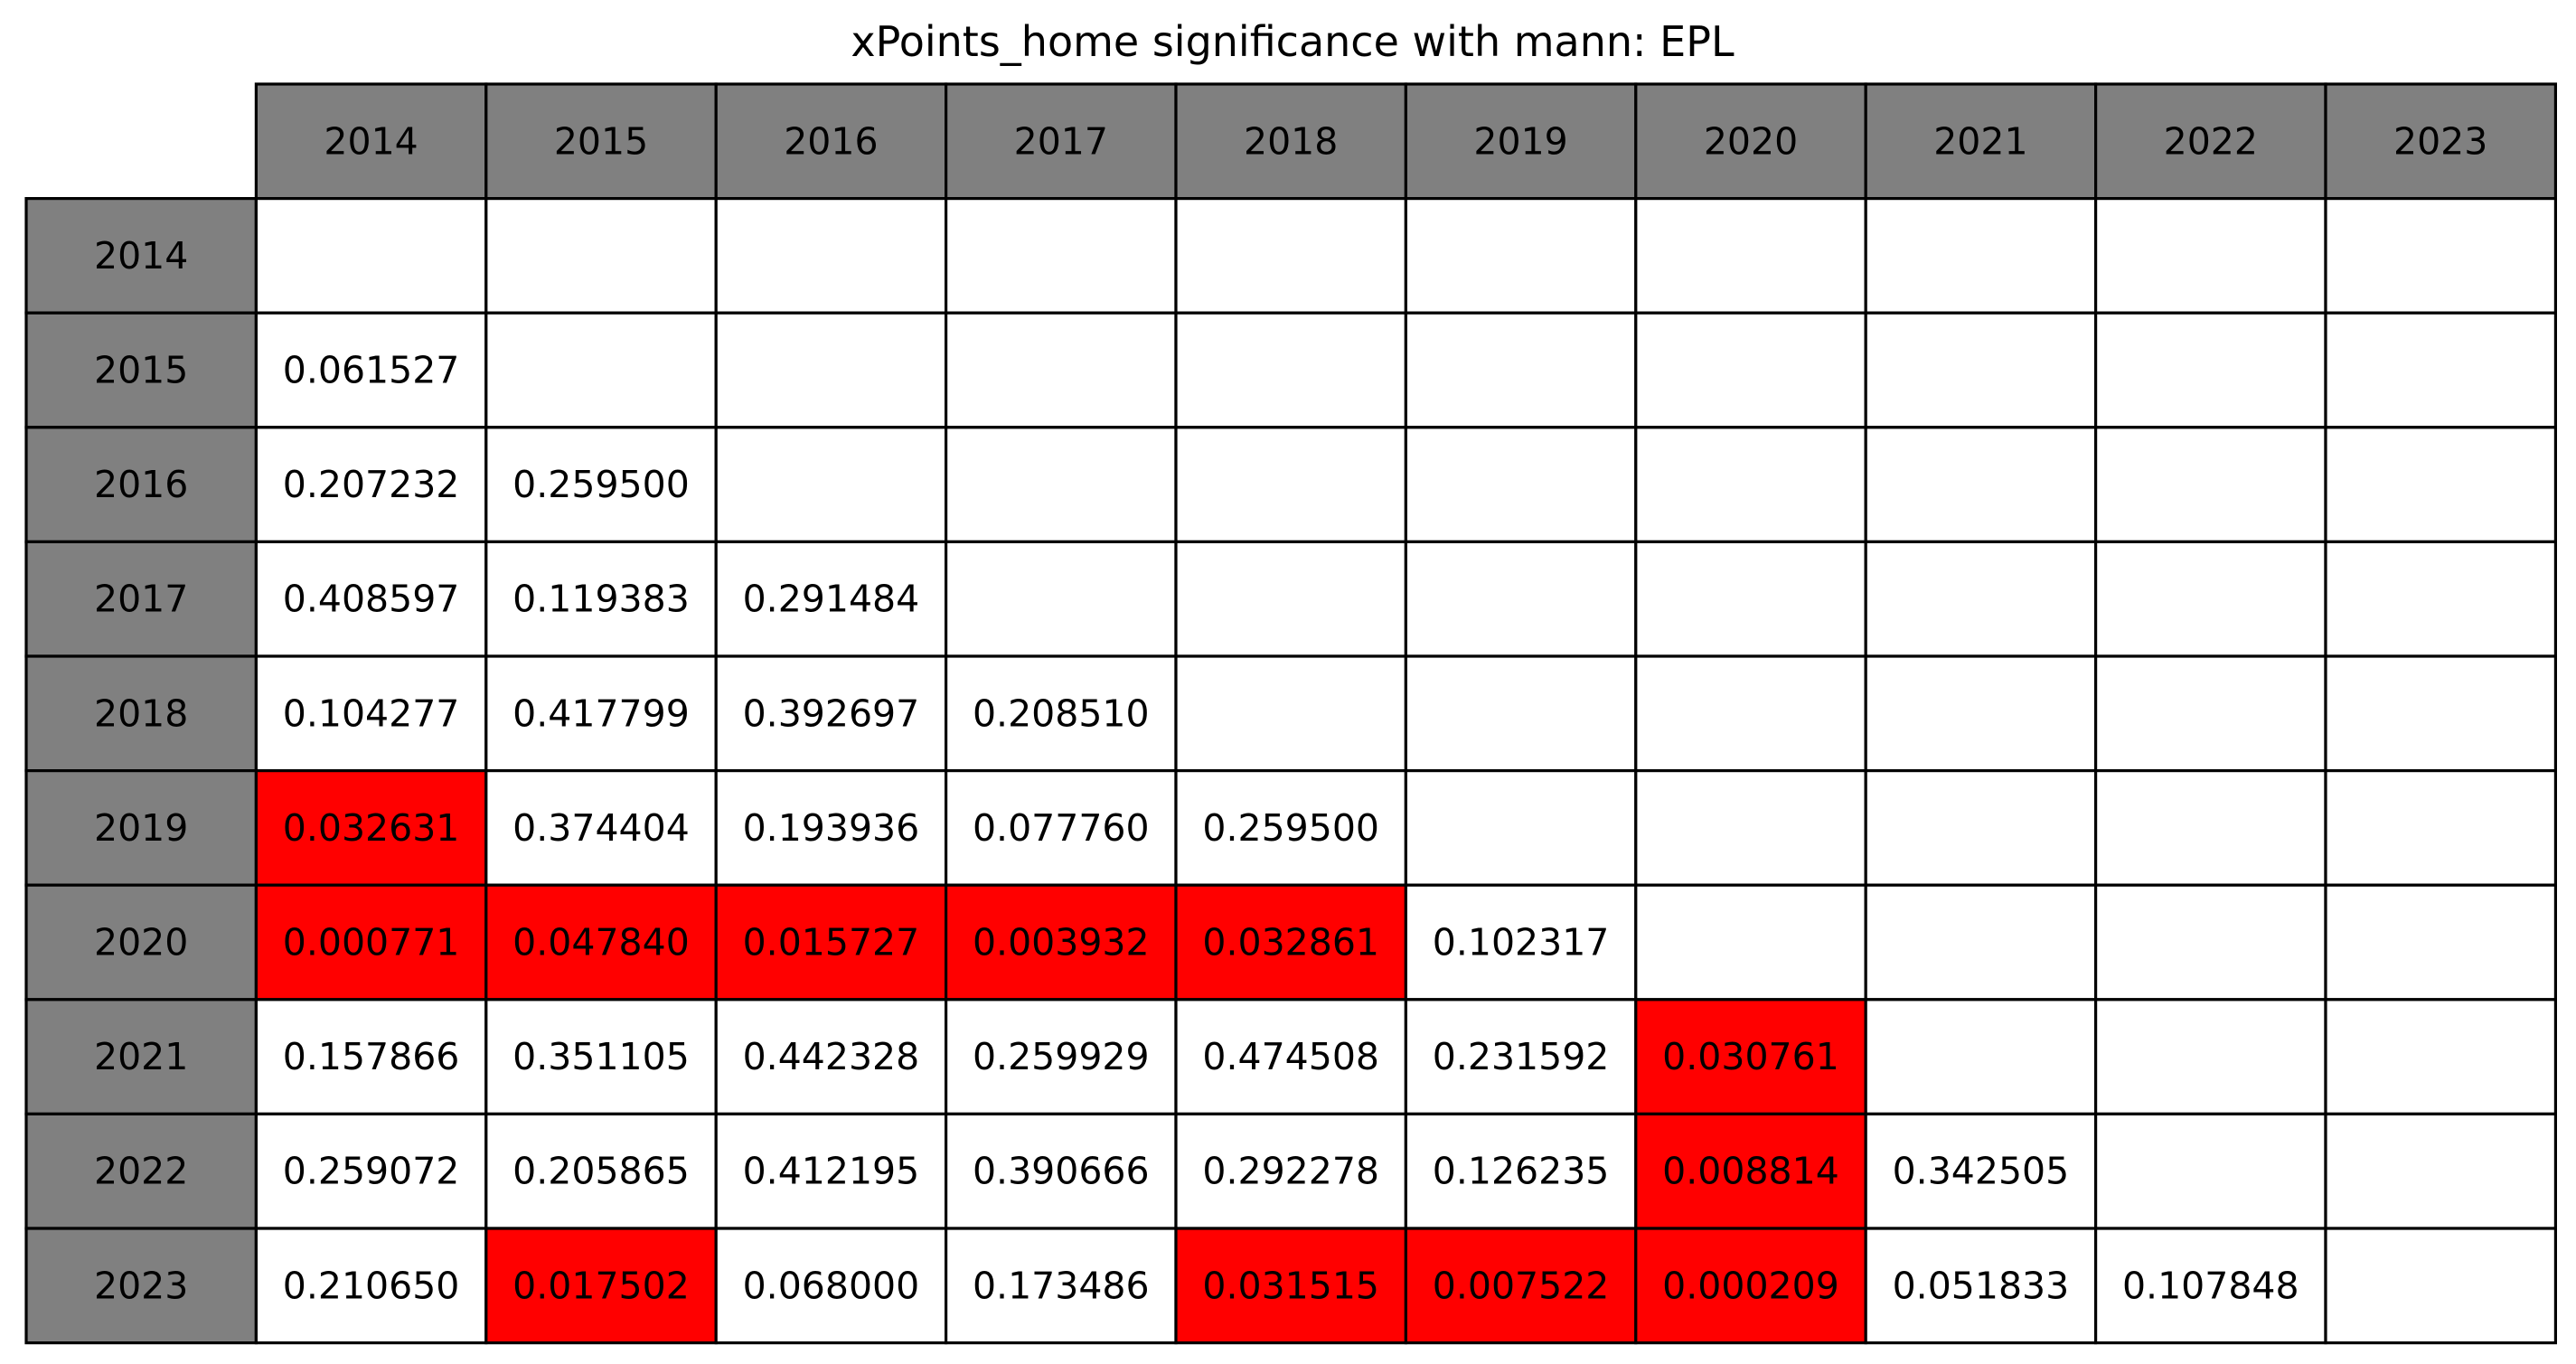 This screenshot has width=2576, height=1364. What do you see at coordinates (832, 942) in the screenshot?
I see `table-cell-value: 0.015727` at bounding box center [832, 942].